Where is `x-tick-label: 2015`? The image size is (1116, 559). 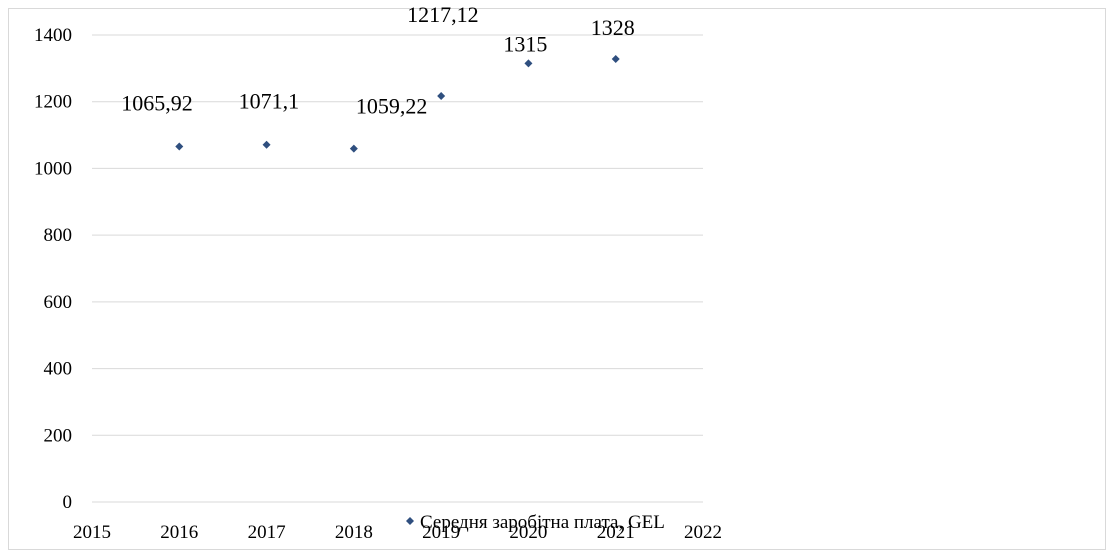
x-tick-label: 2015 is located at coordinates (92, 532).